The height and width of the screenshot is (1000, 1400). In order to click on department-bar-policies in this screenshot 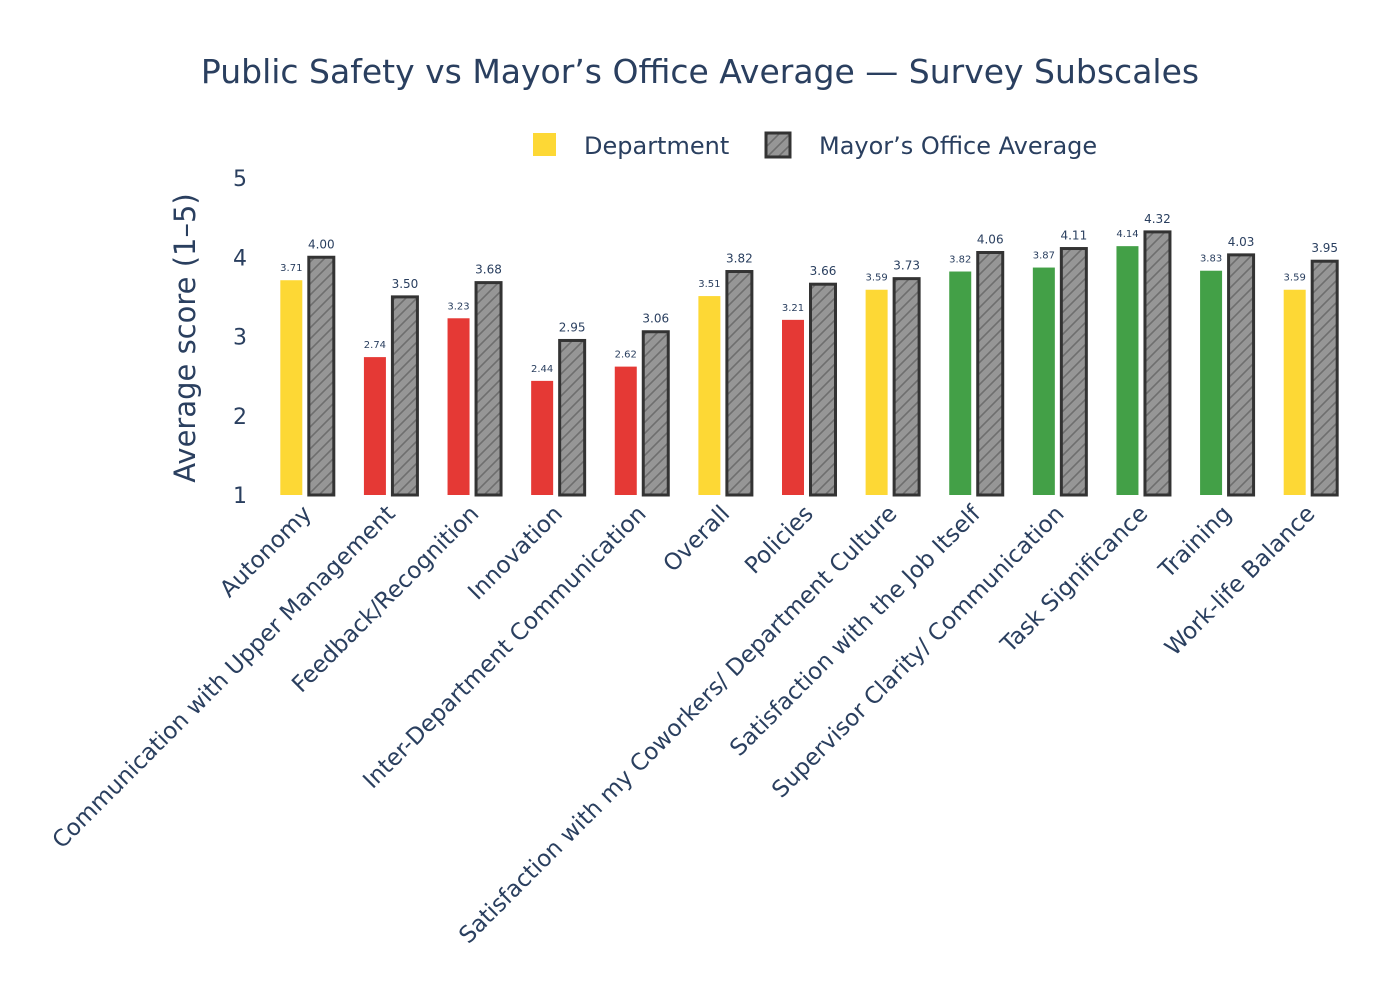, I will do `click(793, 407)`.